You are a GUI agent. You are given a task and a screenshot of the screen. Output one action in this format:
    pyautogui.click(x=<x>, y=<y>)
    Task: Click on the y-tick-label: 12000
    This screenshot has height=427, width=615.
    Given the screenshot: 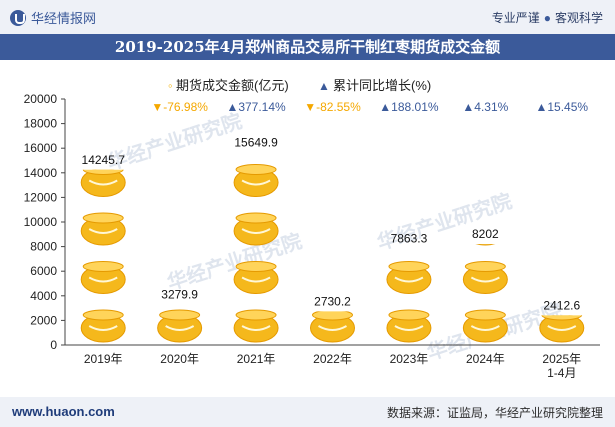 What is the action you would take?
    pyautogui.click(x=41, y=197)
    